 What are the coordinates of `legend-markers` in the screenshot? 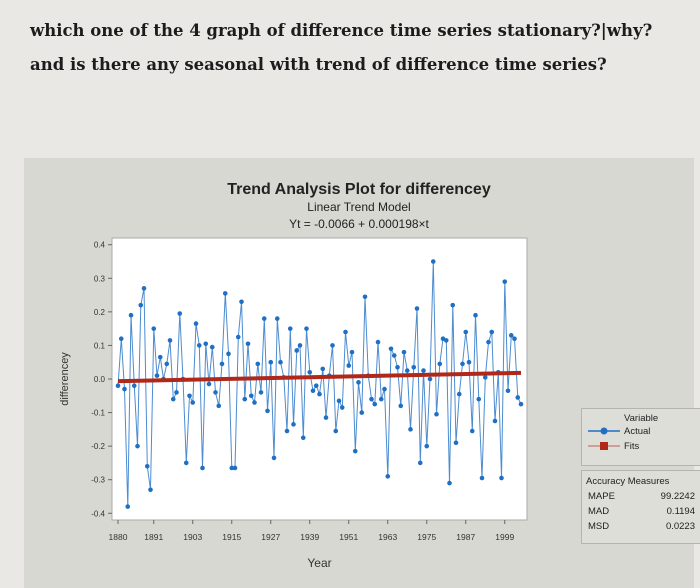 It's located at (604, 438).